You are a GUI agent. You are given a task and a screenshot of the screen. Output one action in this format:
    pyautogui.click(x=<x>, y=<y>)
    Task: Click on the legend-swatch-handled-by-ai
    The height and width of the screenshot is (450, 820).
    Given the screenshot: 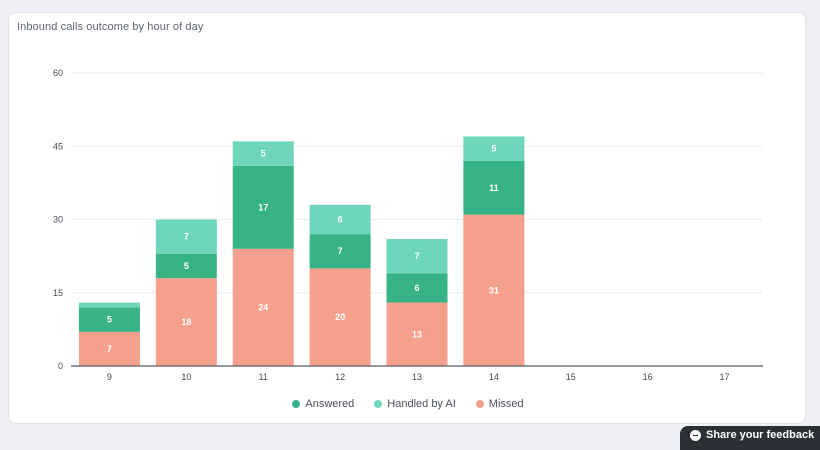 What is the action you would take?
    pyautogui.click(x=378, y=404)
    